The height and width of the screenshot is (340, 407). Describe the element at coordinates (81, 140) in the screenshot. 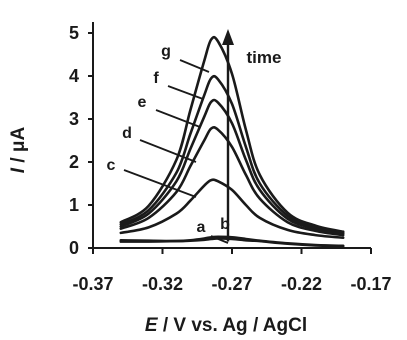

I see `y-ticks: 0 1 2 3 4 5` at that location.